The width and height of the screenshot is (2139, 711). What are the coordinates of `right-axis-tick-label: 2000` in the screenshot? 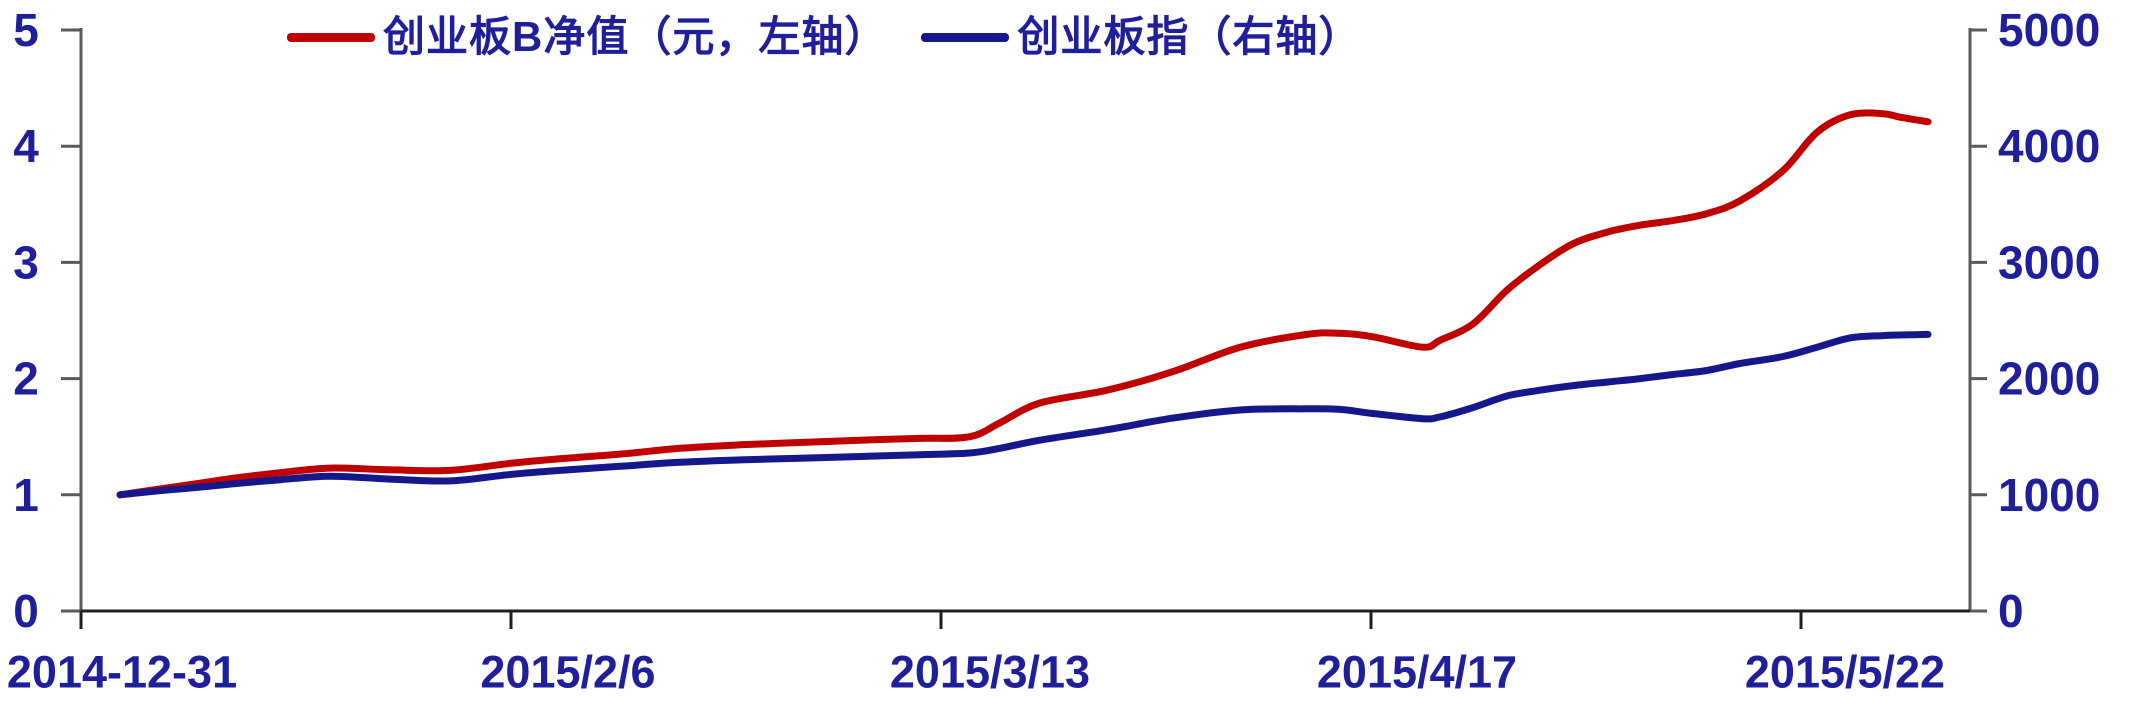 It's located at (2049, 379).